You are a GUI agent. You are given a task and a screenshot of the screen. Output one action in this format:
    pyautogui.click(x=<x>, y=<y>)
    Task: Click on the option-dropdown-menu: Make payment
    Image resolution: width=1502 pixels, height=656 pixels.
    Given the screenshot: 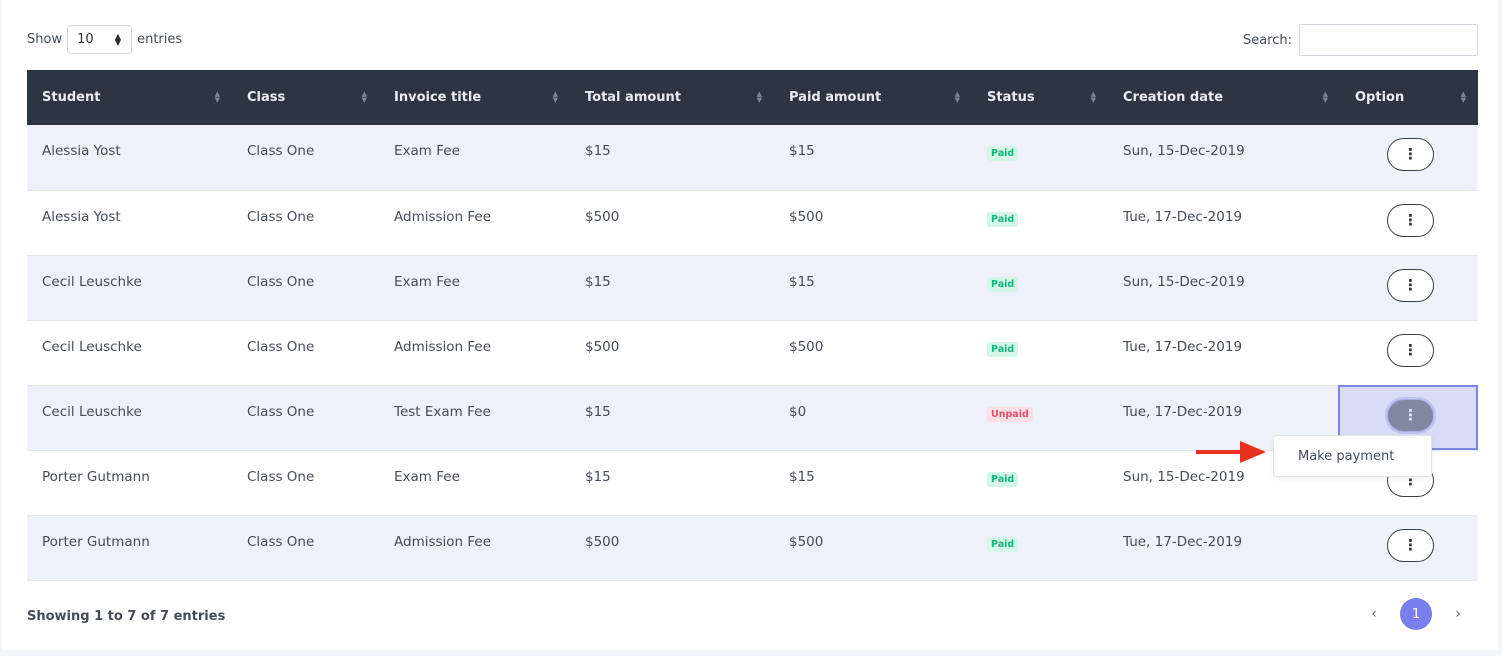 What is the action you would take?
    pyautogui.click(x=1352, y=456)
    